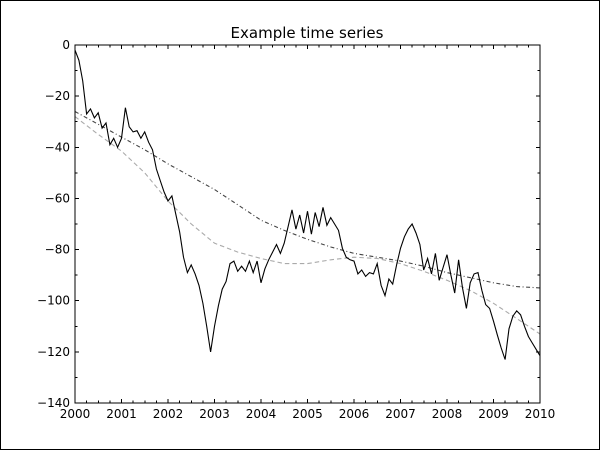 This screenshot has width=600, height=450. I want to click on chart-title: Example time series, so click(307, 33).